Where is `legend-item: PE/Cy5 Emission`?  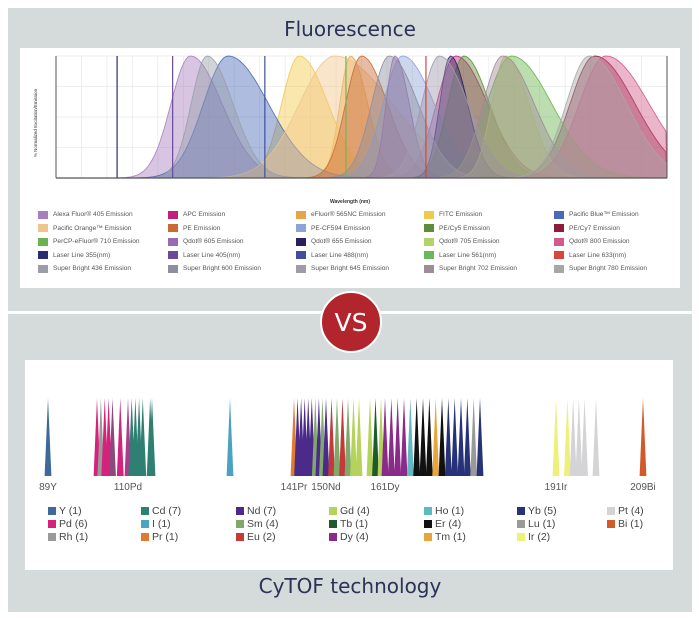
legend-item: PE/Cy5 Emission is located at coordinates (489, 229).